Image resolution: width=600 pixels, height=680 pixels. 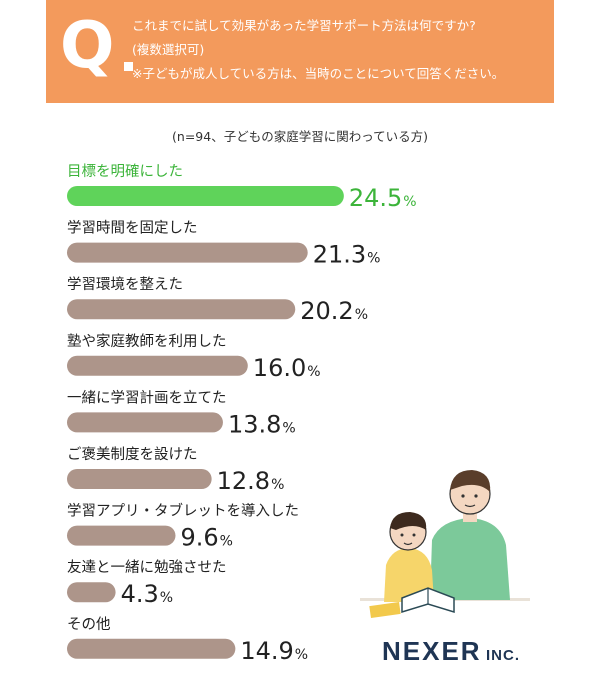 I want to click on q-dot, so click(x=128, y=66).